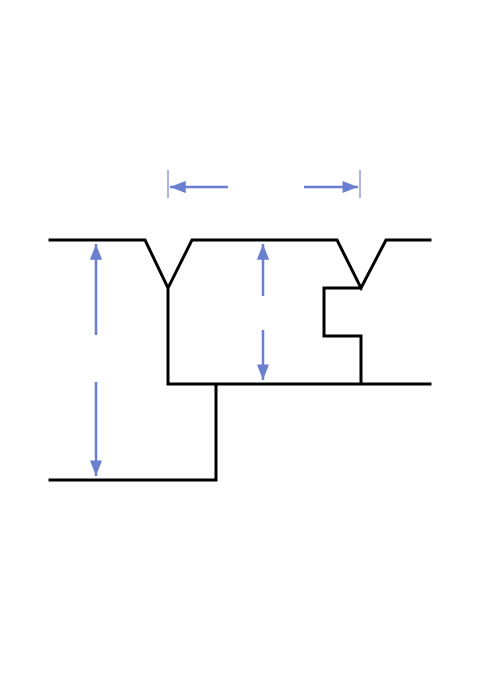  Describe the element at coordinates (264, 184) in the screenshot. I see `horizontal-dimension` at that location.